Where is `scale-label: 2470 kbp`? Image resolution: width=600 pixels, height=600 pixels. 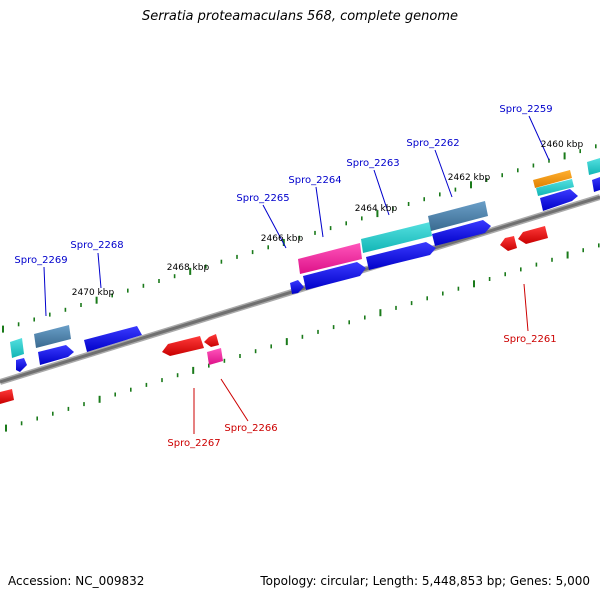
scale-label: 2470 kbp is located at coordinates (93, 293).